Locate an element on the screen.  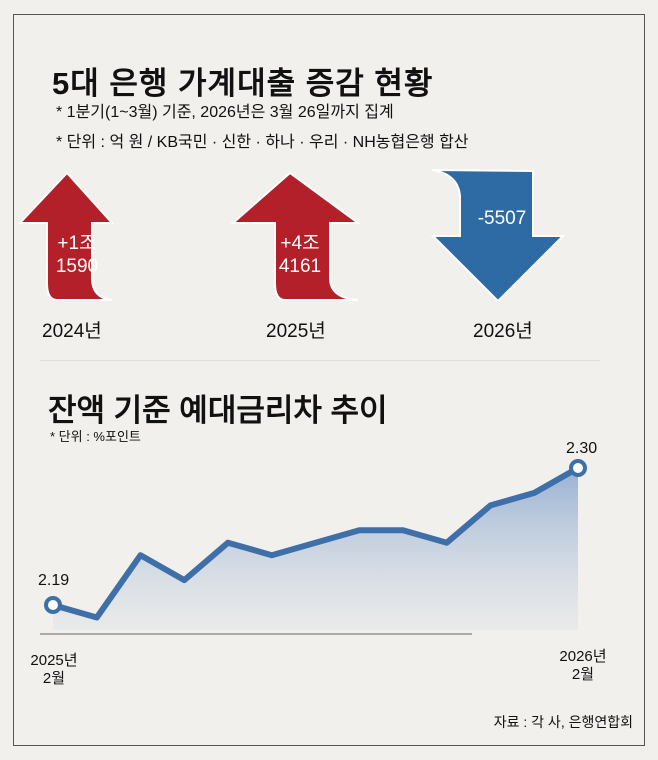
change-2025-line1: +4조 is located at coordinates (300, 243).